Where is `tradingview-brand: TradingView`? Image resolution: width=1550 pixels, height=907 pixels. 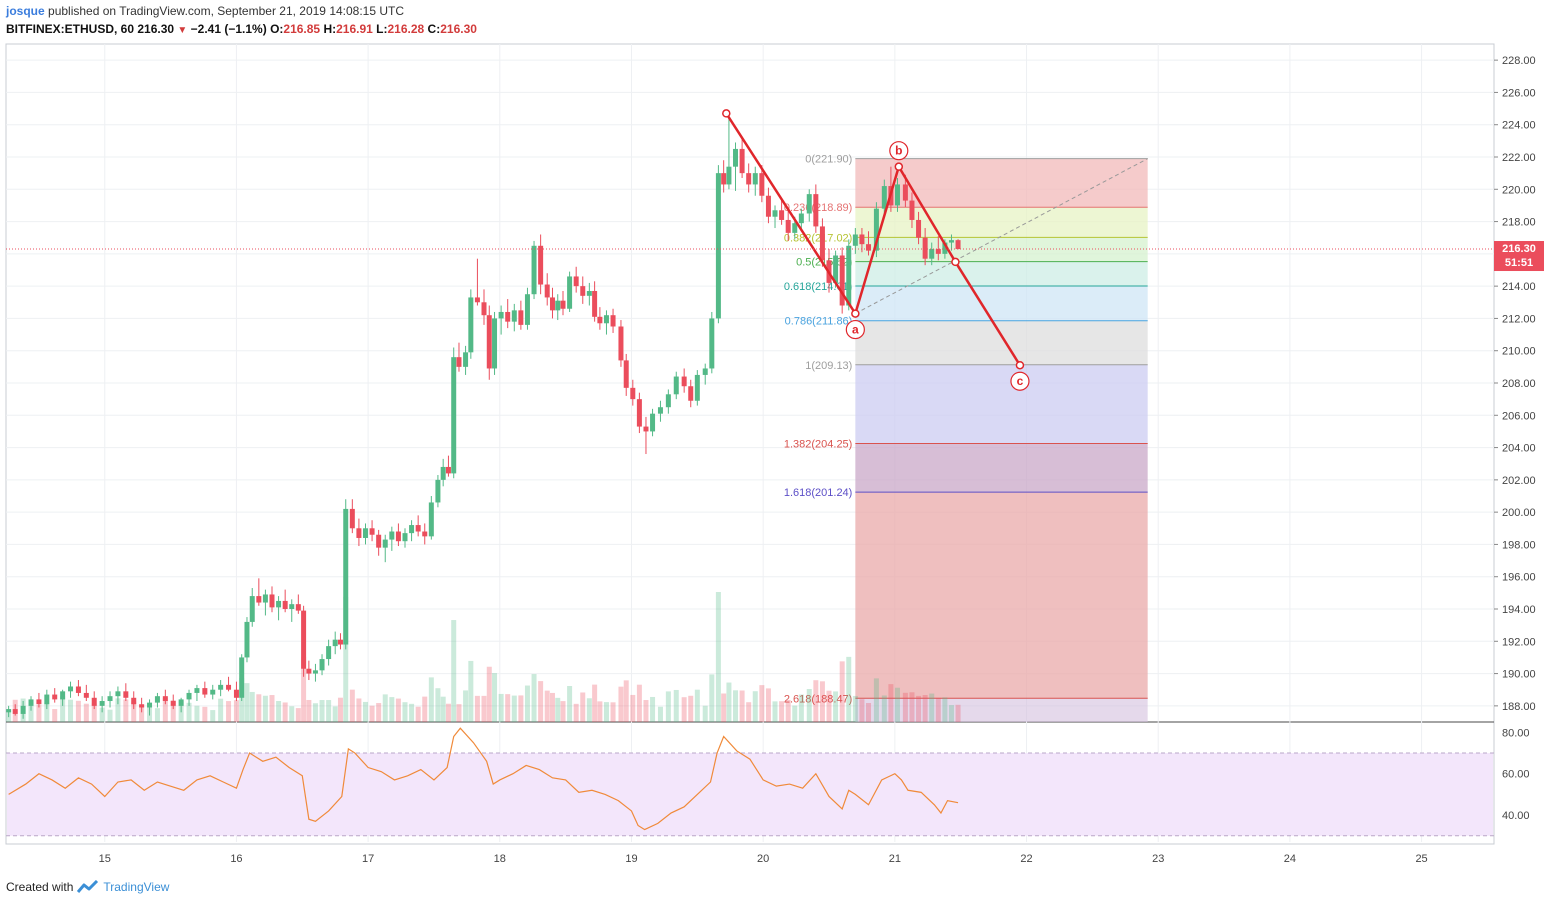 tradingview-brand: TradingView is located at coordinates (136, 887).